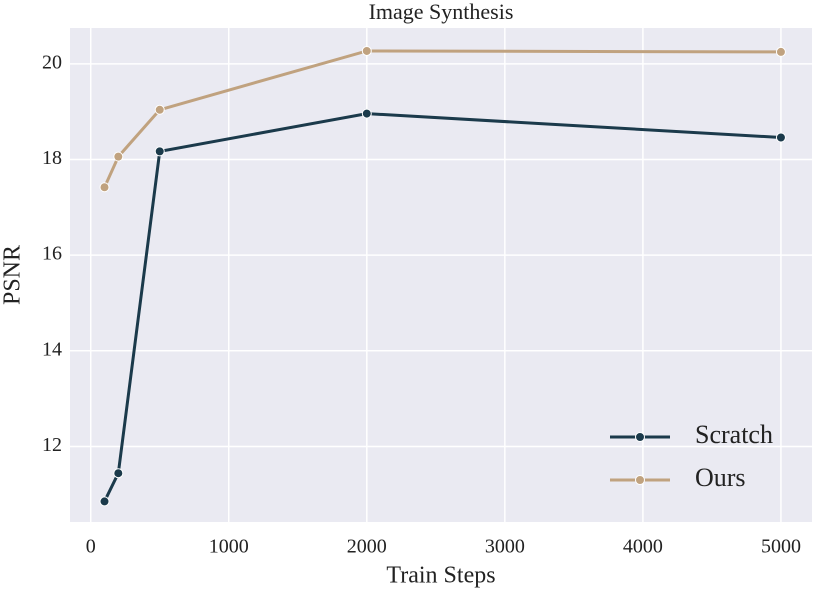 The height and width of the screenshot is (594, 814). What do you see at coordinates (367, 547) in the screenshot?
I see `x-tick-label: 2000` at bounding box center [367, 547].